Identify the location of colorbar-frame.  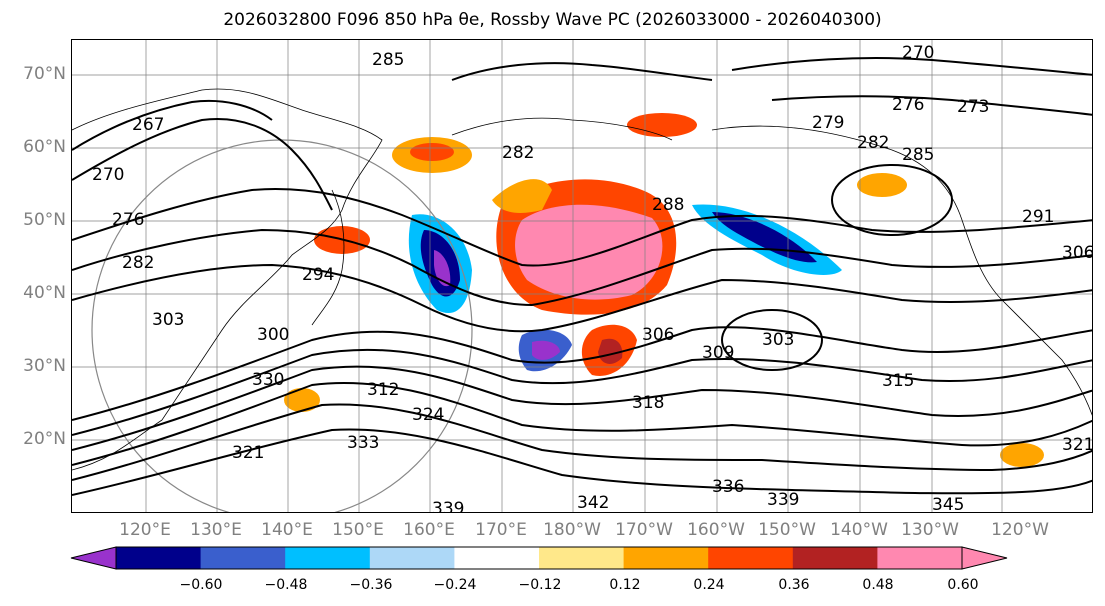
(539, 558).